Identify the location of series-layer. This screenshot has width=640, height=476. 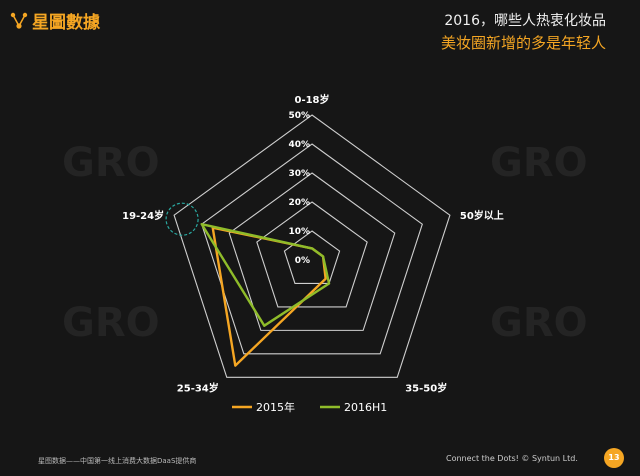
(265, 294).